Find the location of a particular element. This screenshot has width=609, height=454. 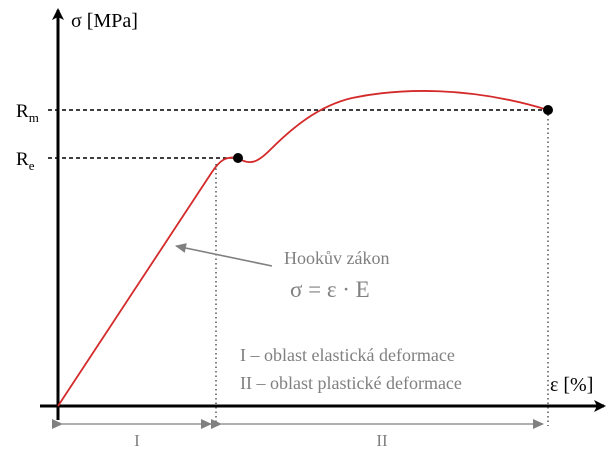

legend-plastic: II – oblast plastické deformace is located at coordinates (351, 383).